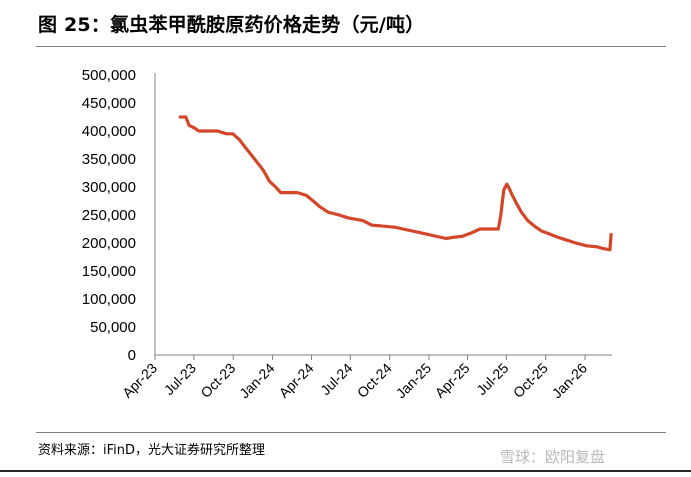  I want to click on y-tick-label: 250,000, so click(109, 215).